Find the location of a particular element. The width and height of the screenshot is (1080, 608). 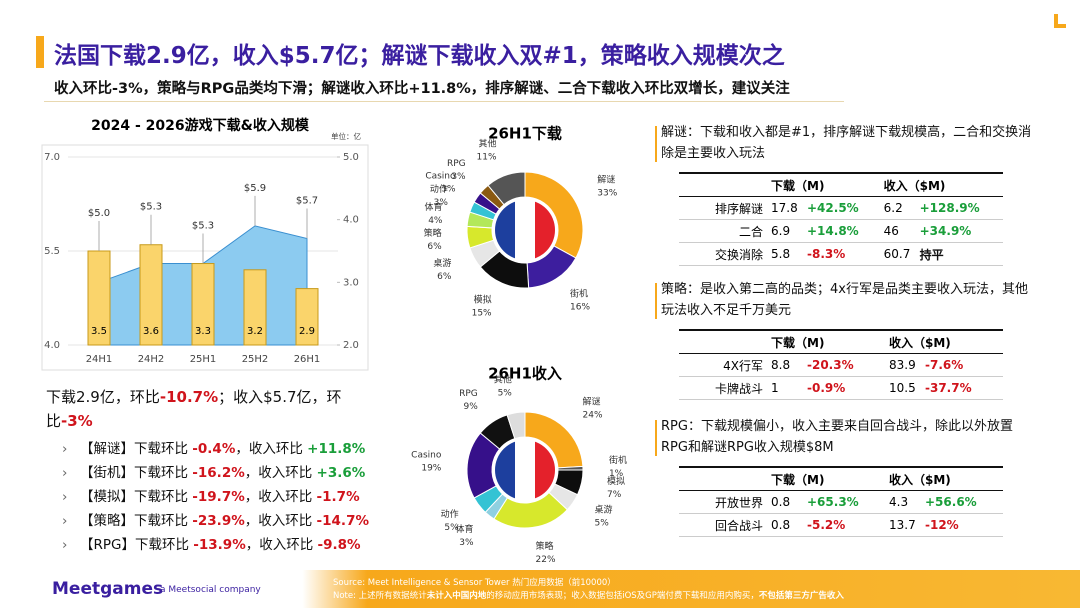

bar-label: 3.6 is located at coordinates (151, 331).